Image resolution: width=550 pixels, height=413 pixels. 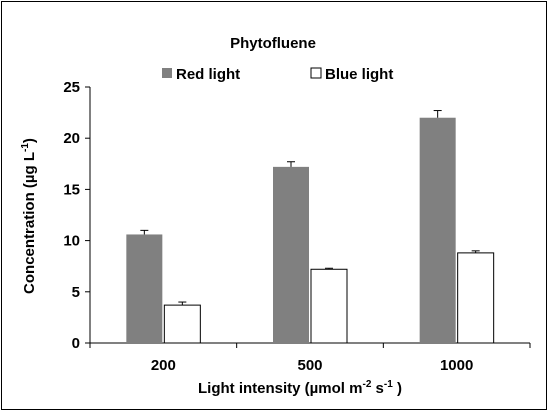 What do you see at coordinates (300, 388) in the screenshot?
I see `x-axis-title: Light intensity (µmol m-2 s-1 )` at bounding box center [300, 388].